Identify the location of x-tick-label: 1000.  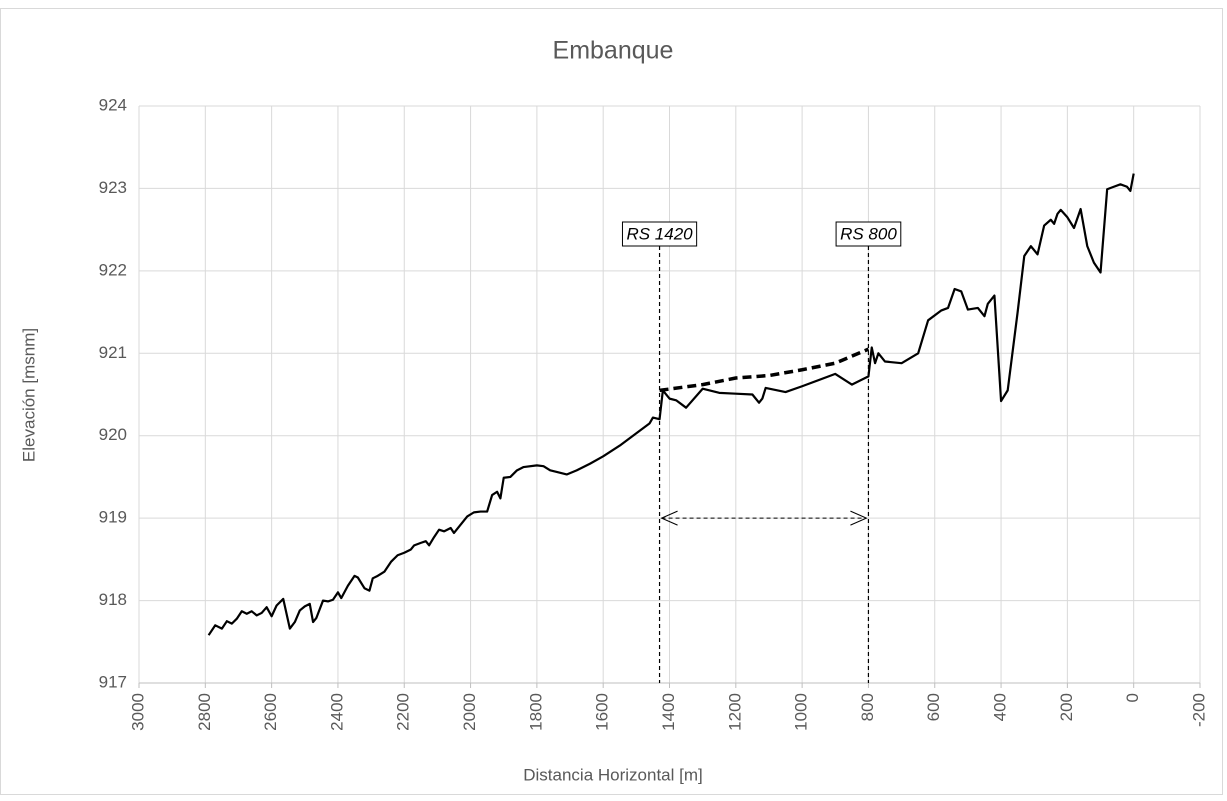
(801, 712).